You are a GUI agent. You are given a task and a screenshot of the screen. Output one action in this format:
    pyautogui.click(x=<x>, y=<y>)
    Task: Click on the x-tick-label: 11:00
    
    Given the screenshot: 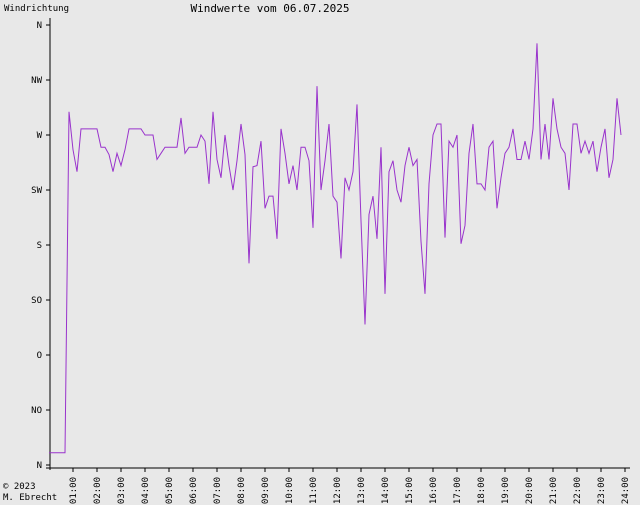 What is the action you would take?
    pyautogui.click(x=314, y=490)
    